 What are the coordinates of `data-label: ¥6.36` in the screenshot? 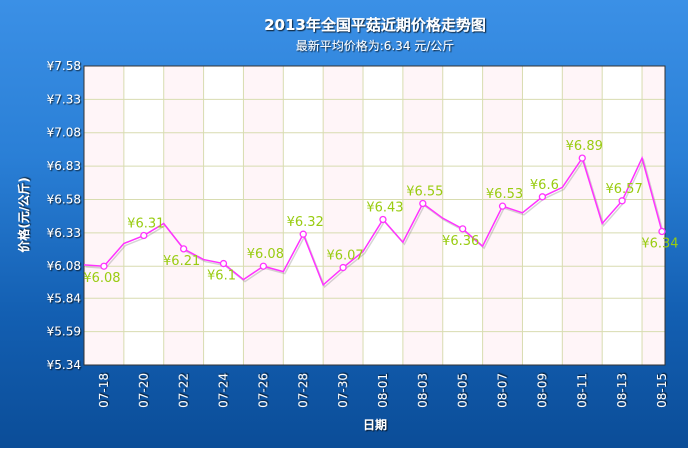 It's located at (460, 241).